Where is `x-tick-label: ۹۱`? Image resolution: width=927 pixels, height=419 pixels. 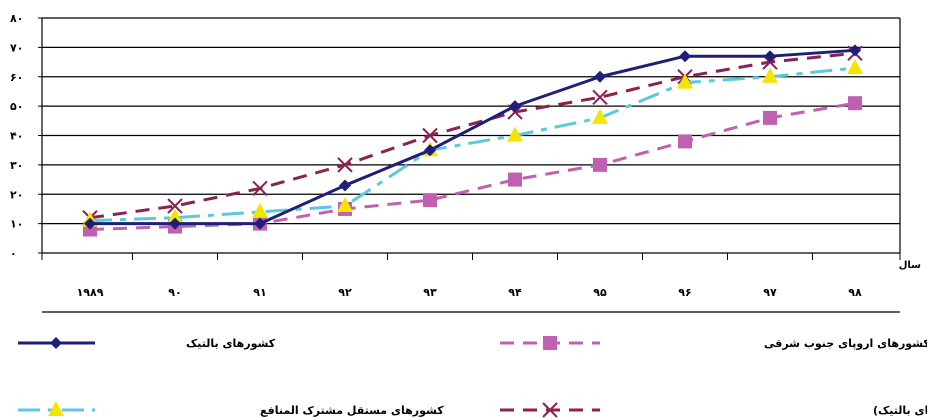 x-tick-label: ۹۱ is located at coordinates (259, 292).